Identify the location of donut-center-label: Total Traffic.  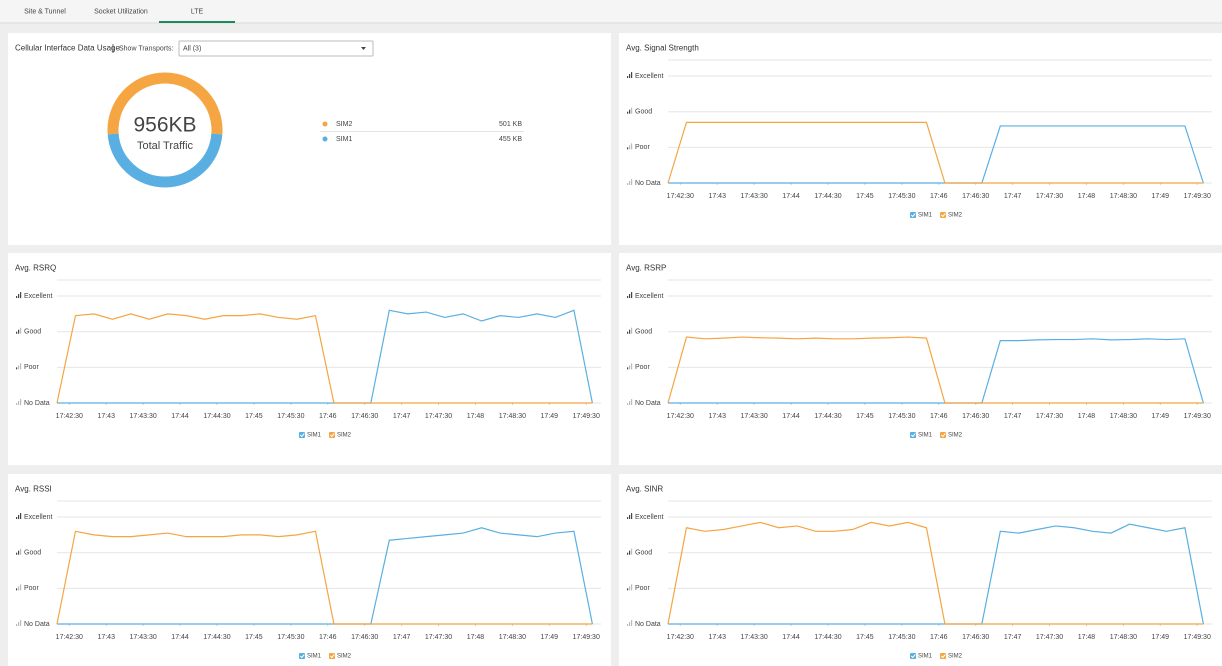
(165, 146).